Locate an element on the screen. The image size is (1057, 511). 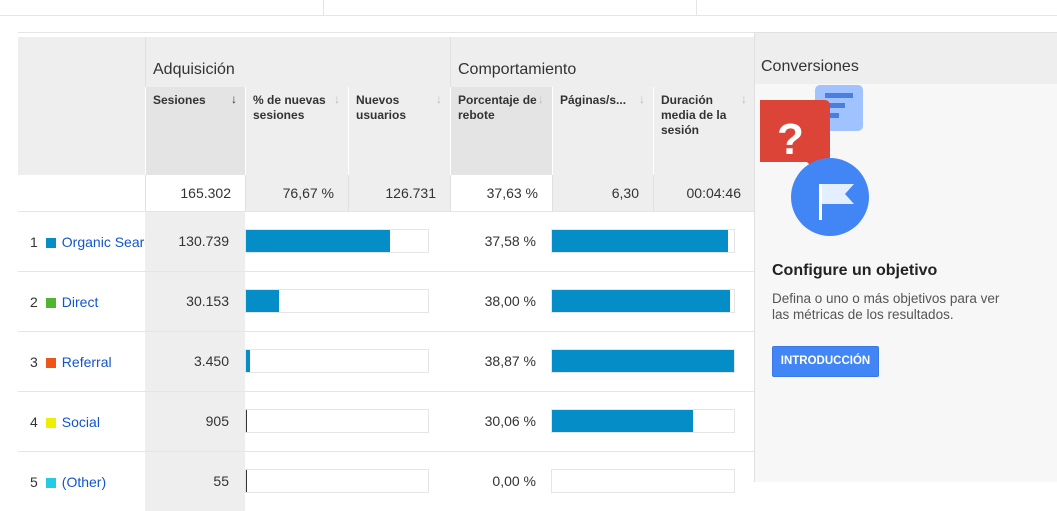
bounce-value: 38,87 % is located at coordinates (510, 361).